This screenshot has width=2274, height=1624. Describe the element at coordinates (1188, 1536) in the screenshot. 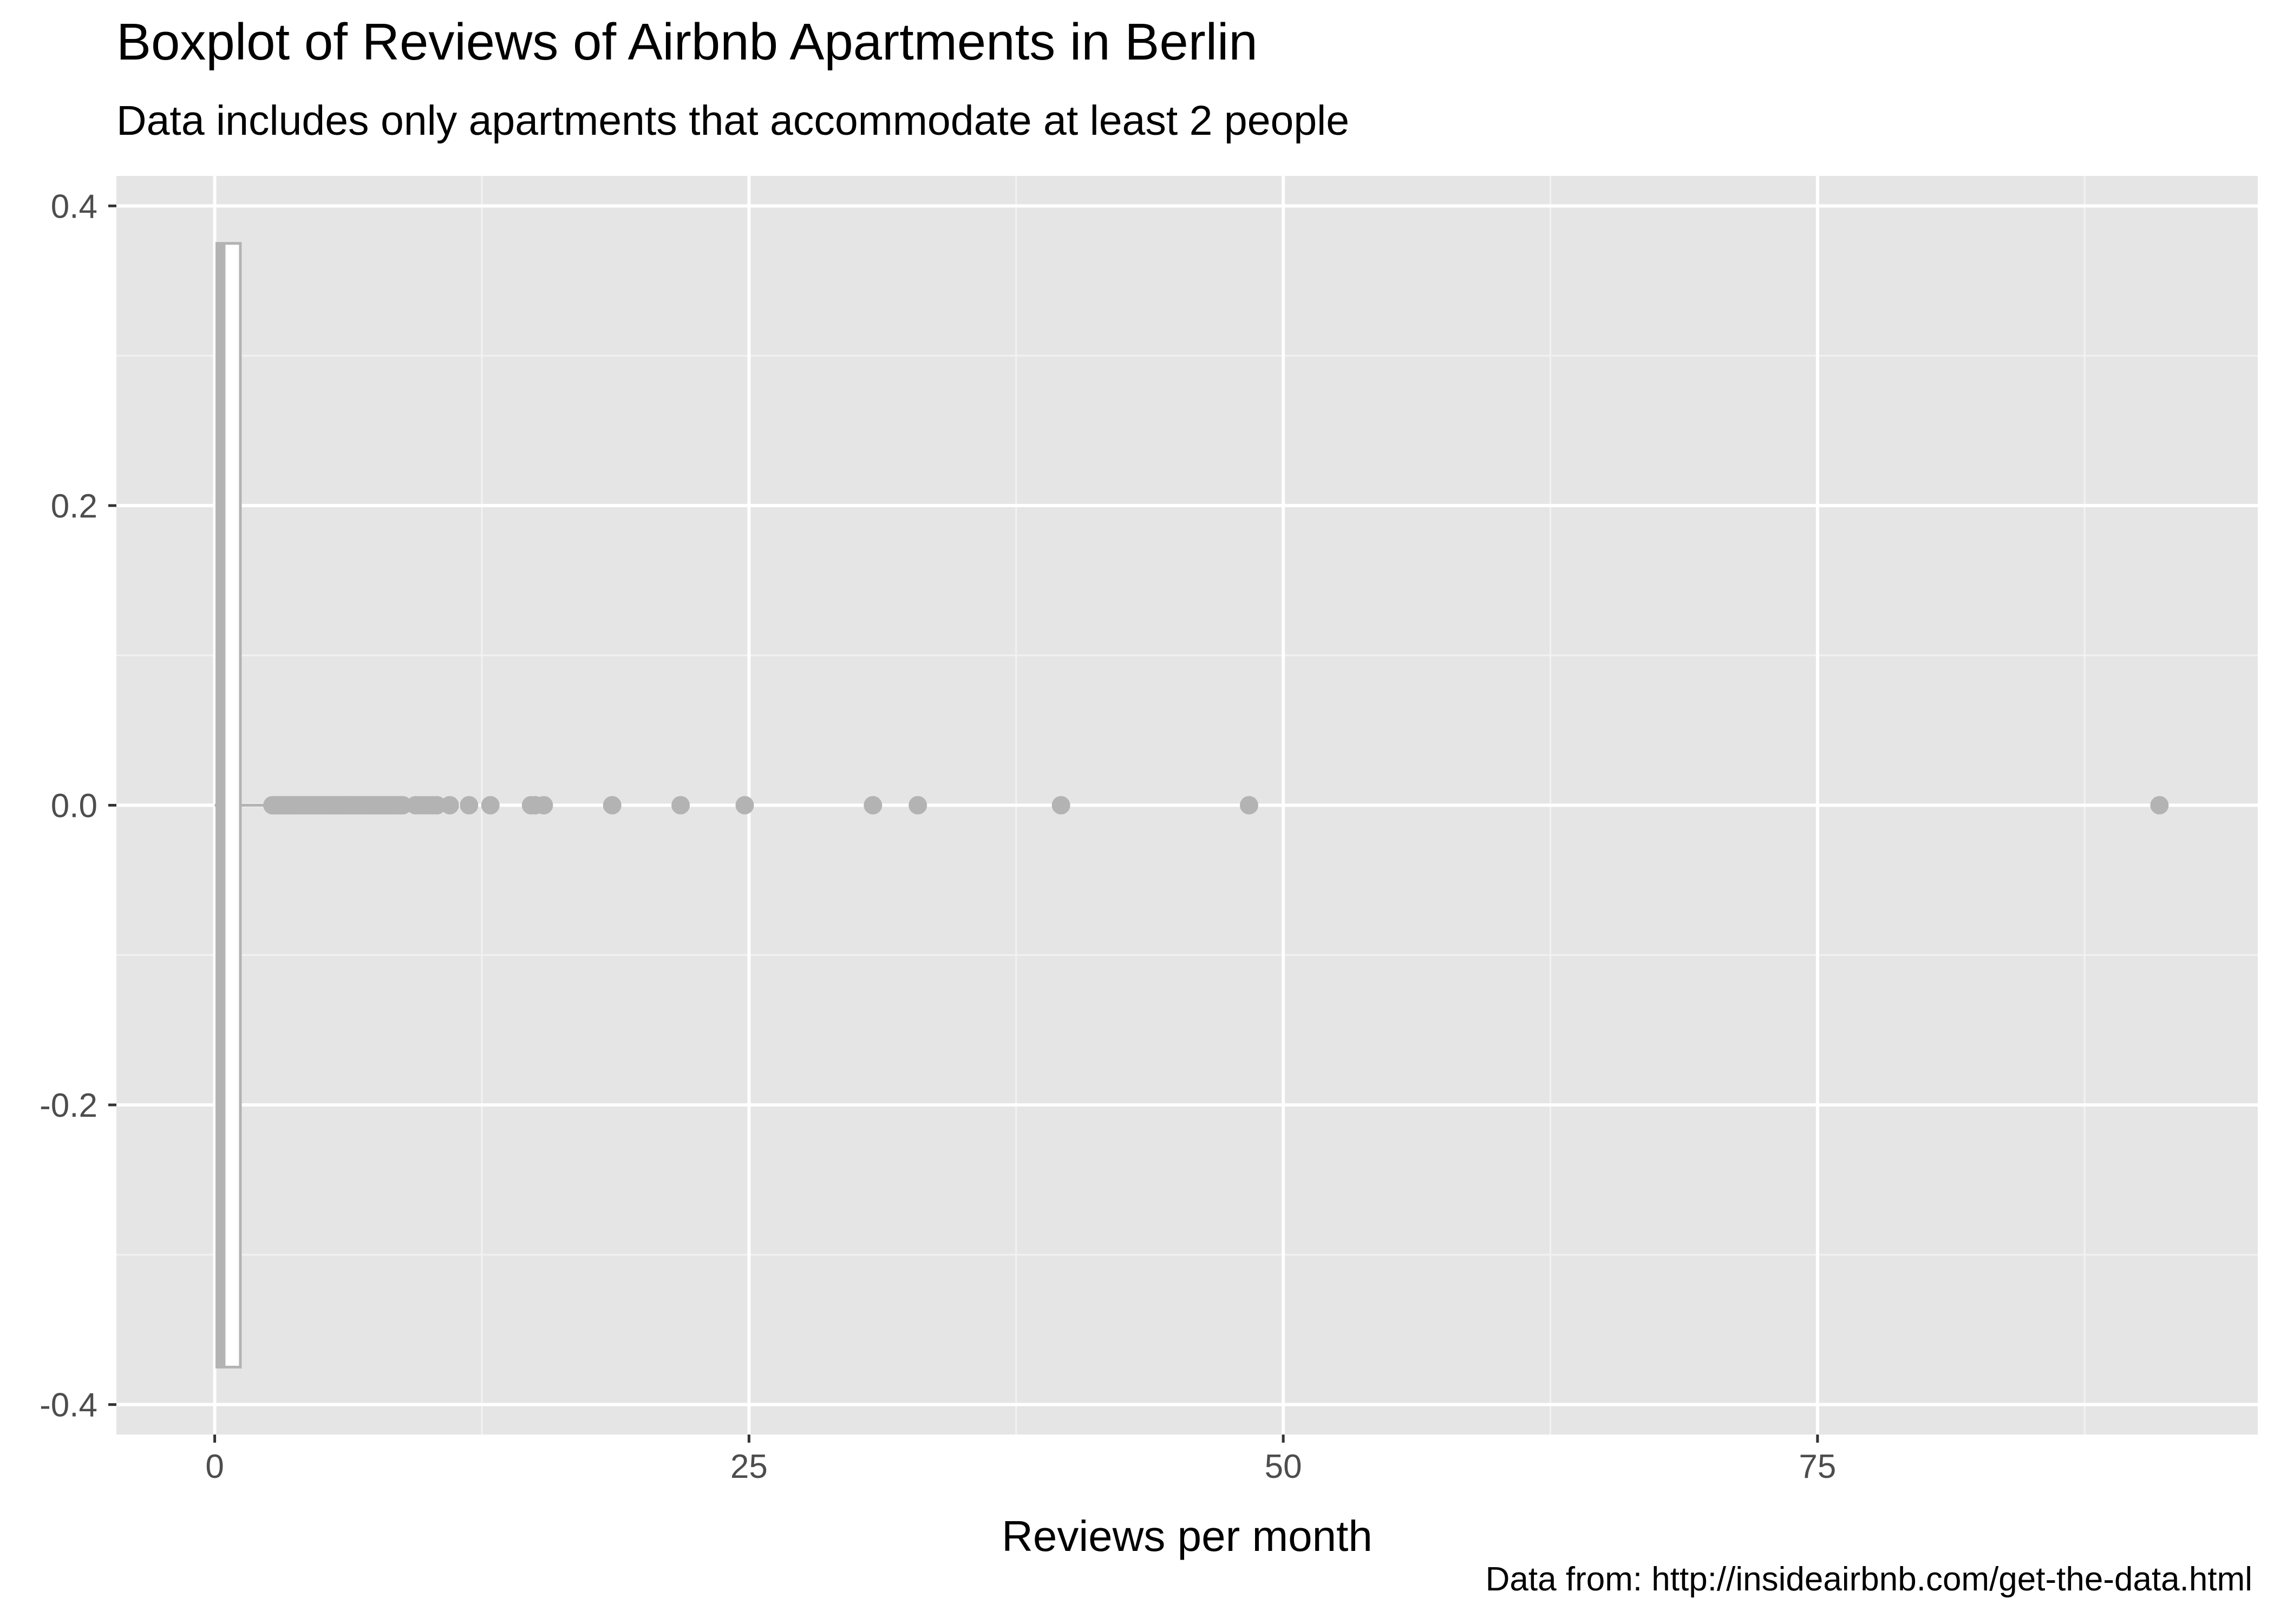

I see `x-axis-title: Reviews per month` at that location.